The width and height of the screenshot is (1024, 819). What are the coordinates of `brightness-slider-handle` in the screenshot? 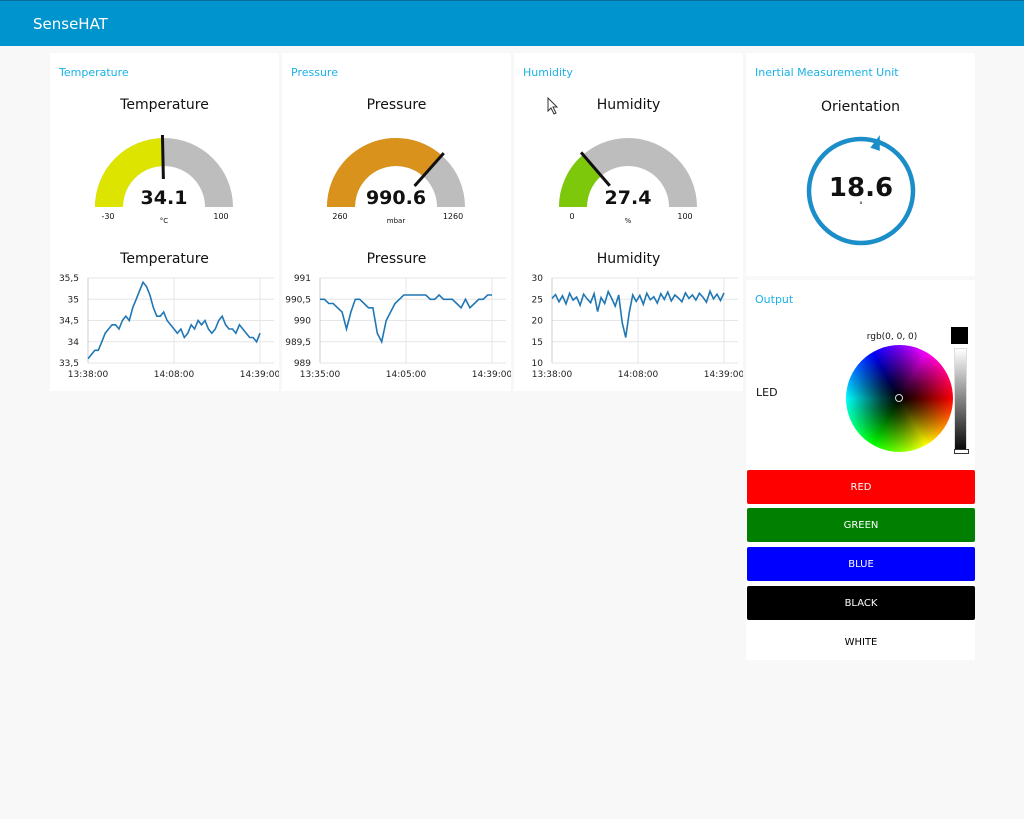 It's located at (961, 451).